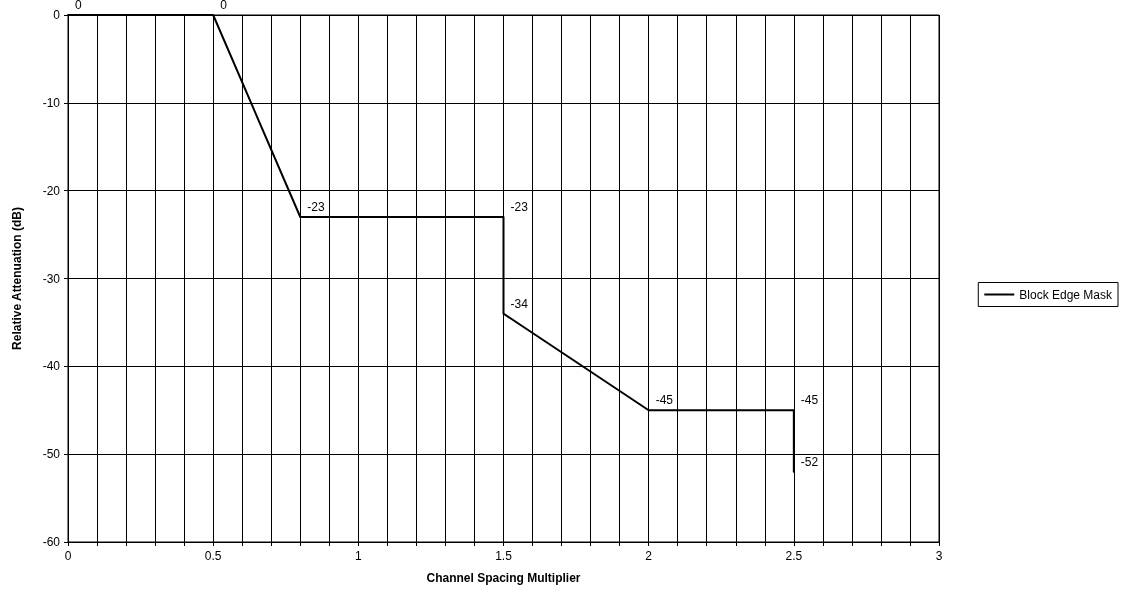 This screenshot has height=589, width=1133. What do you see at coordinates (51, 102) in the screenshot?
I see `y-tick-label: -10` at bounding box center [51, 102].